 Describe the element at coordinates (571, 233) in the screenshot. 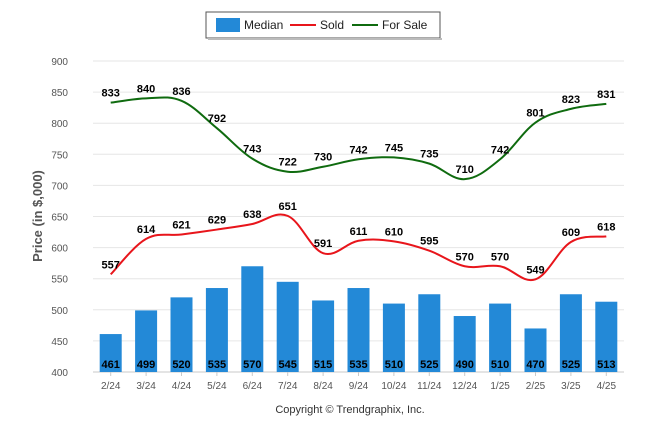

I see `sold-data-label: 609` at that location.